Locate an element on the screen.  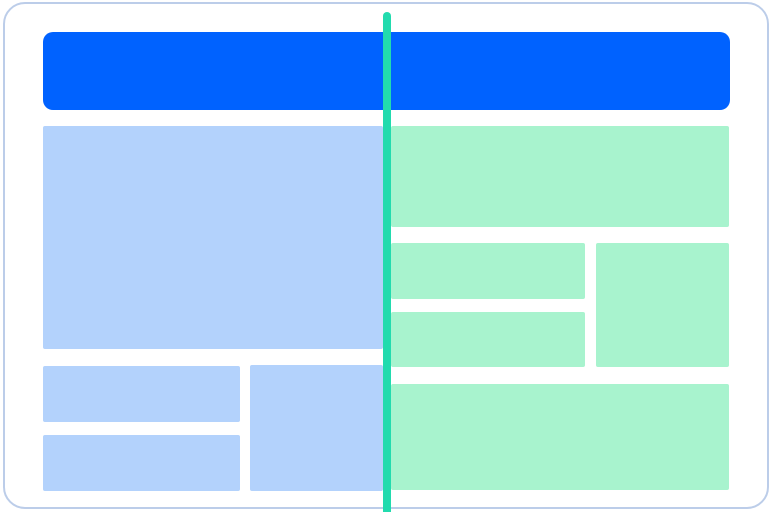
right-side-block is located at coordinates (662, 305).